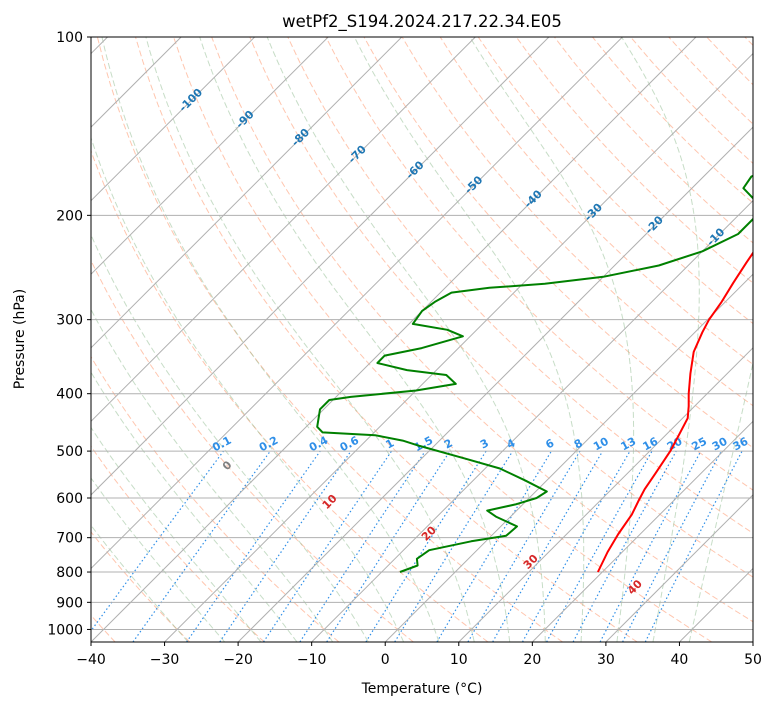 The height and width of the screenshot is (708, 775). What do you see at coordinates (69, 499) in the screenshot?
I see `y-tick-label: 600` at bounding box center [69, 499].